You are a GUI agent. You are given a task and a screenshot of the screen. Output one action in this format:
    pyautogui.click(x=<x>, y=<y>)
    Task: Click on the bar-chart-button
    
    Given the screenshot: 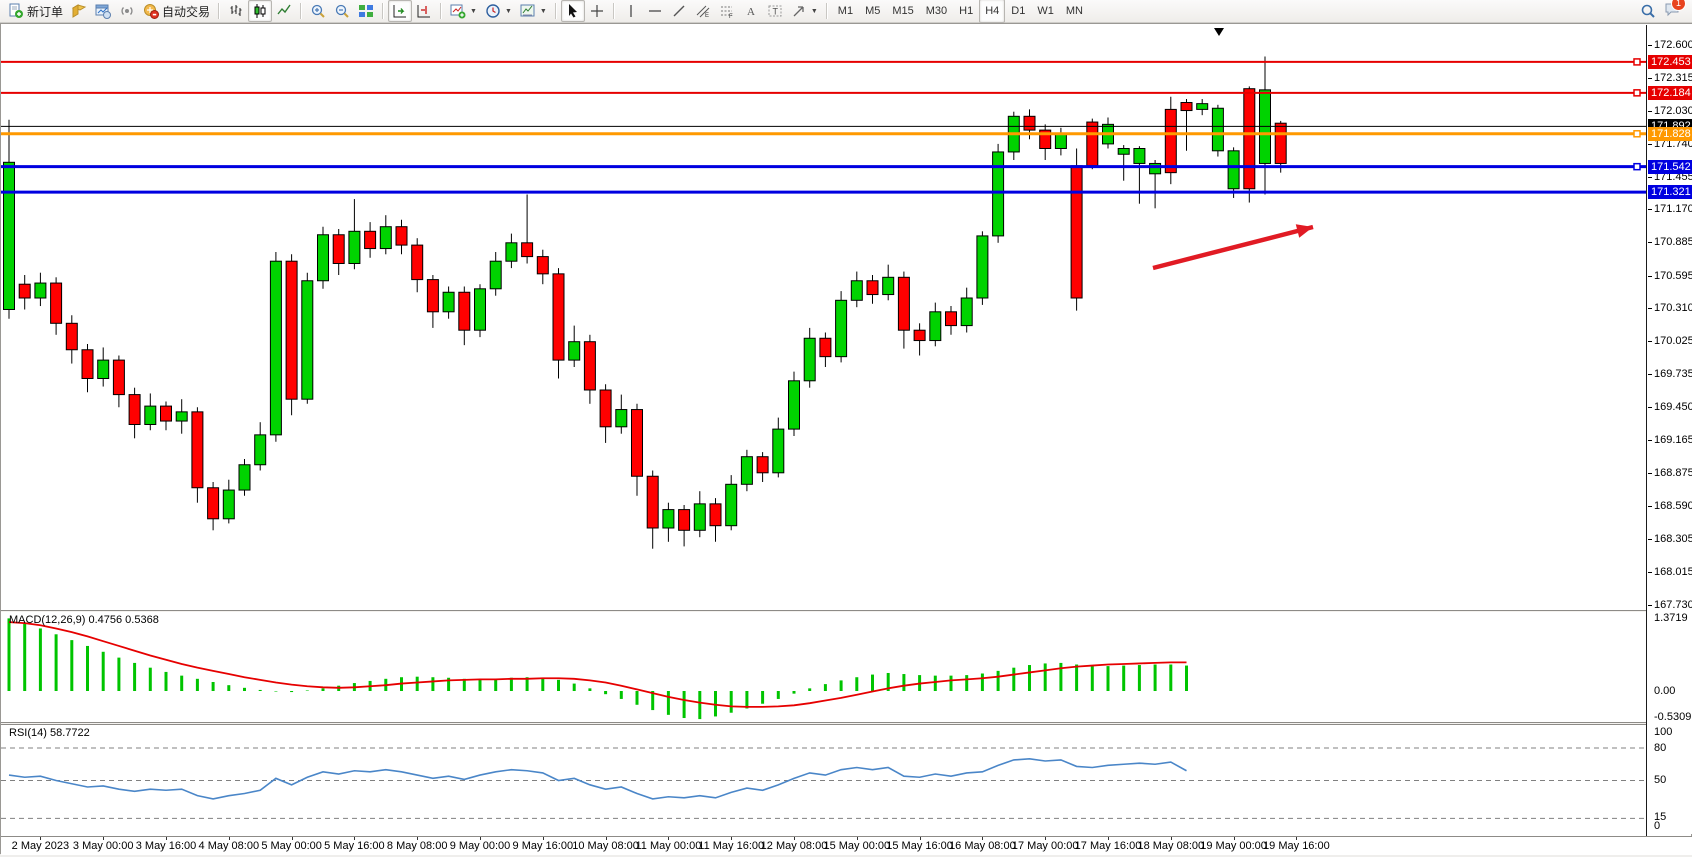 What is the action you would take?
    pyautogui.click(x=236, y=11)
    